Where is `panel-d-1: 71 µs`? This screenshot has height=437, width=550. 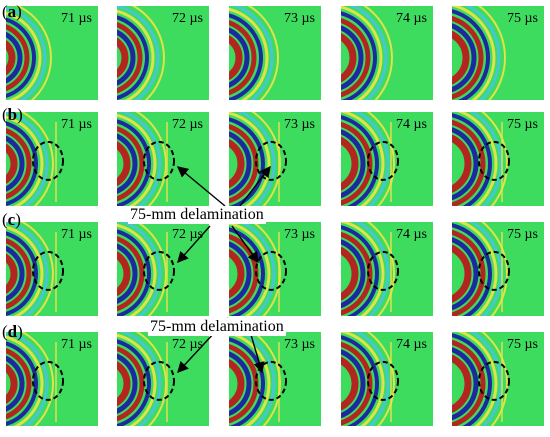
panel-d-1: 71 µs is located at coordinates (52, 379).